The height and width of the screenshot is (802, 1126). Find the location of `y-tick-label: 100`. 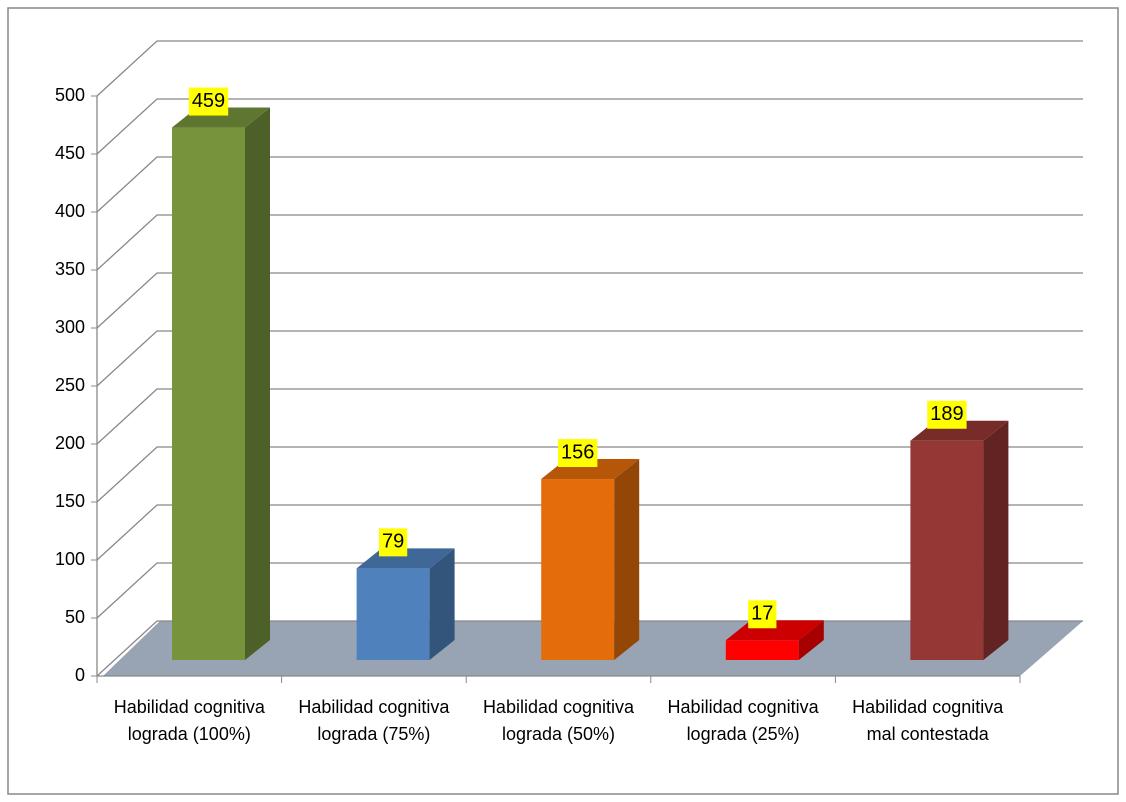

y-tick-label: 100 is located at coordinates (70, 559).